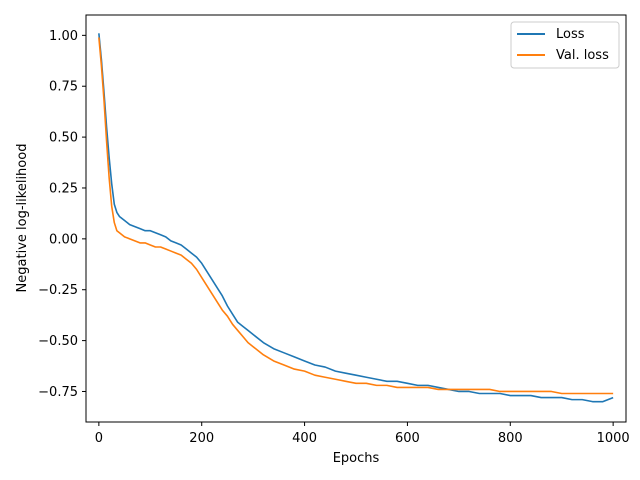 The width and height of the screenshot is (640, 480). What do you see at coordinates (63, 87) in the screenshot?
I see `y-tick-label: 0.75` at bounding box center [63, 87].